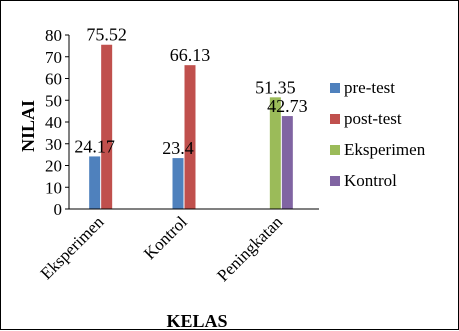 The image size is (459, 331). I want to click on x-axis-title: KELAS, so click(196, 321).